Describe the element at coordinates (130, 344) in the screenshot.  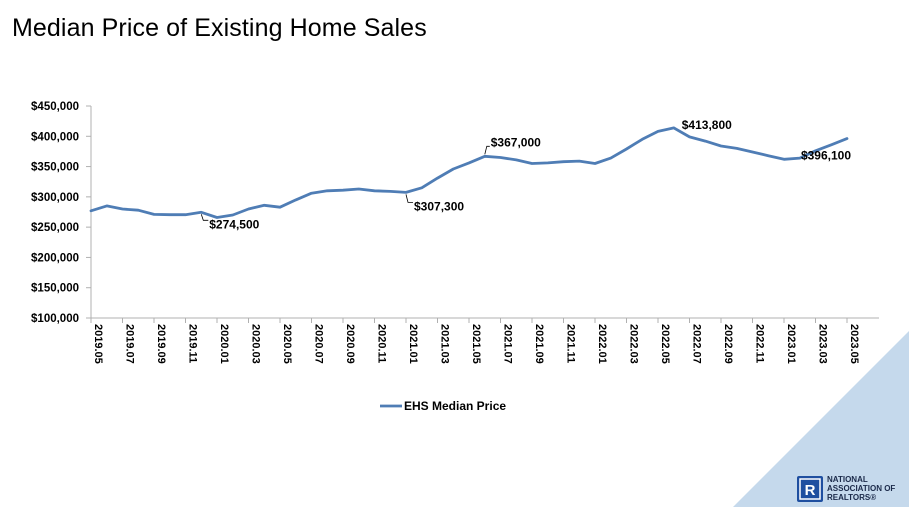
I see `x-tick-label: 2019.07` at that location.